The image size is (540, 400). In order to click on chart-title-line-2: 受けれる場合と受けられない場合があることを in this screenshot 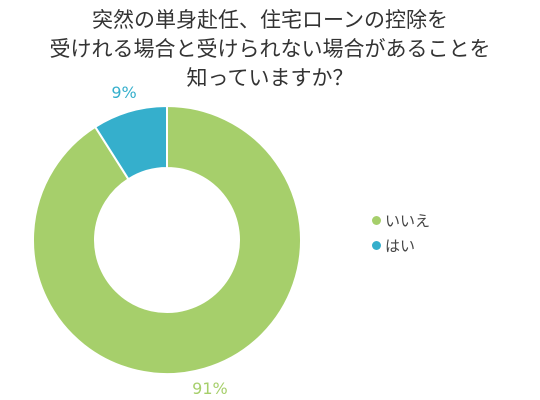, I will do `click(270, 49)`.